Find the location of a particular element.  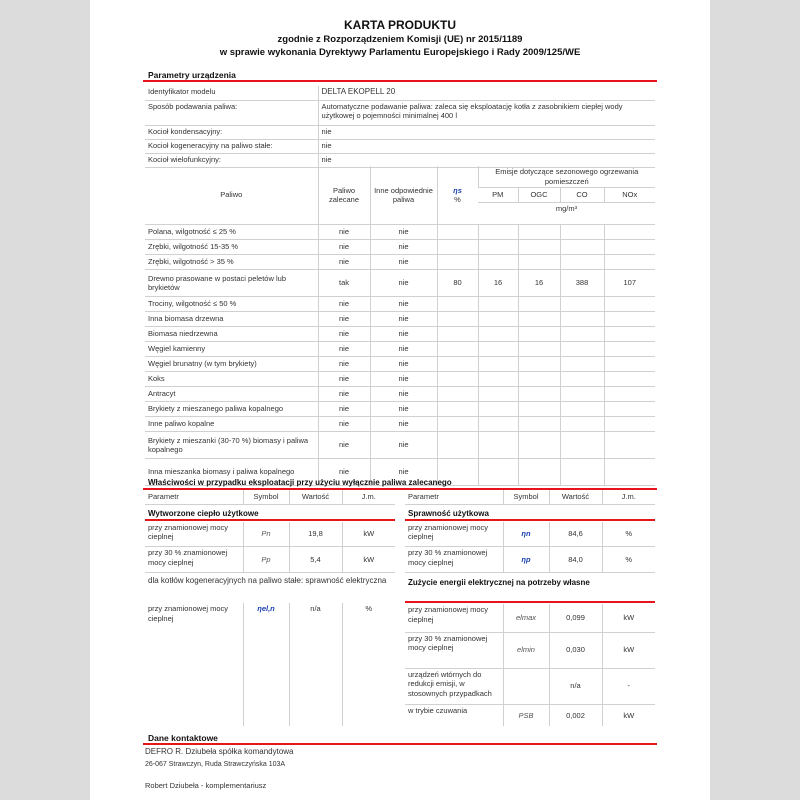

row-symbol: elmin is located at coordinates (525, 650).